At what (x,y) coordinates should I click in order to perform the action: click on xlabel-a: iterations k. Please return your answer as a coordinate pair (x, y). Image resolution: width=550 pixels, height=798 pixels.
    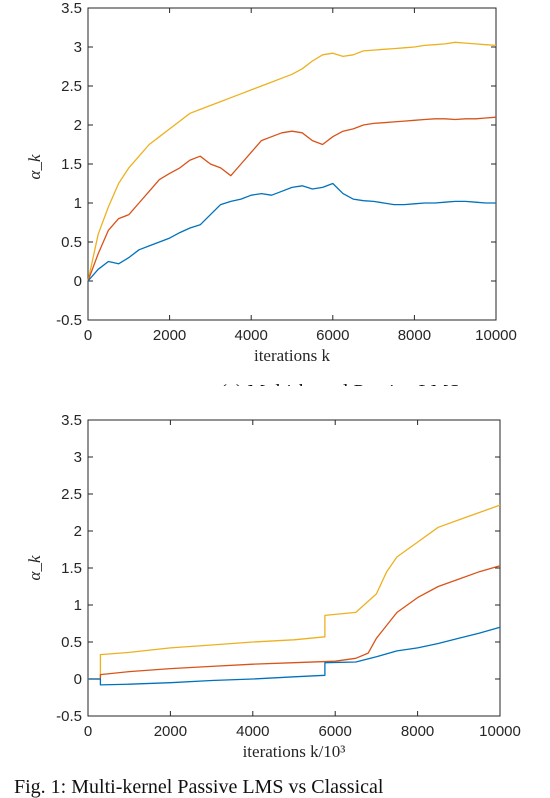
    Looking at the image, I should click on (292, 355).